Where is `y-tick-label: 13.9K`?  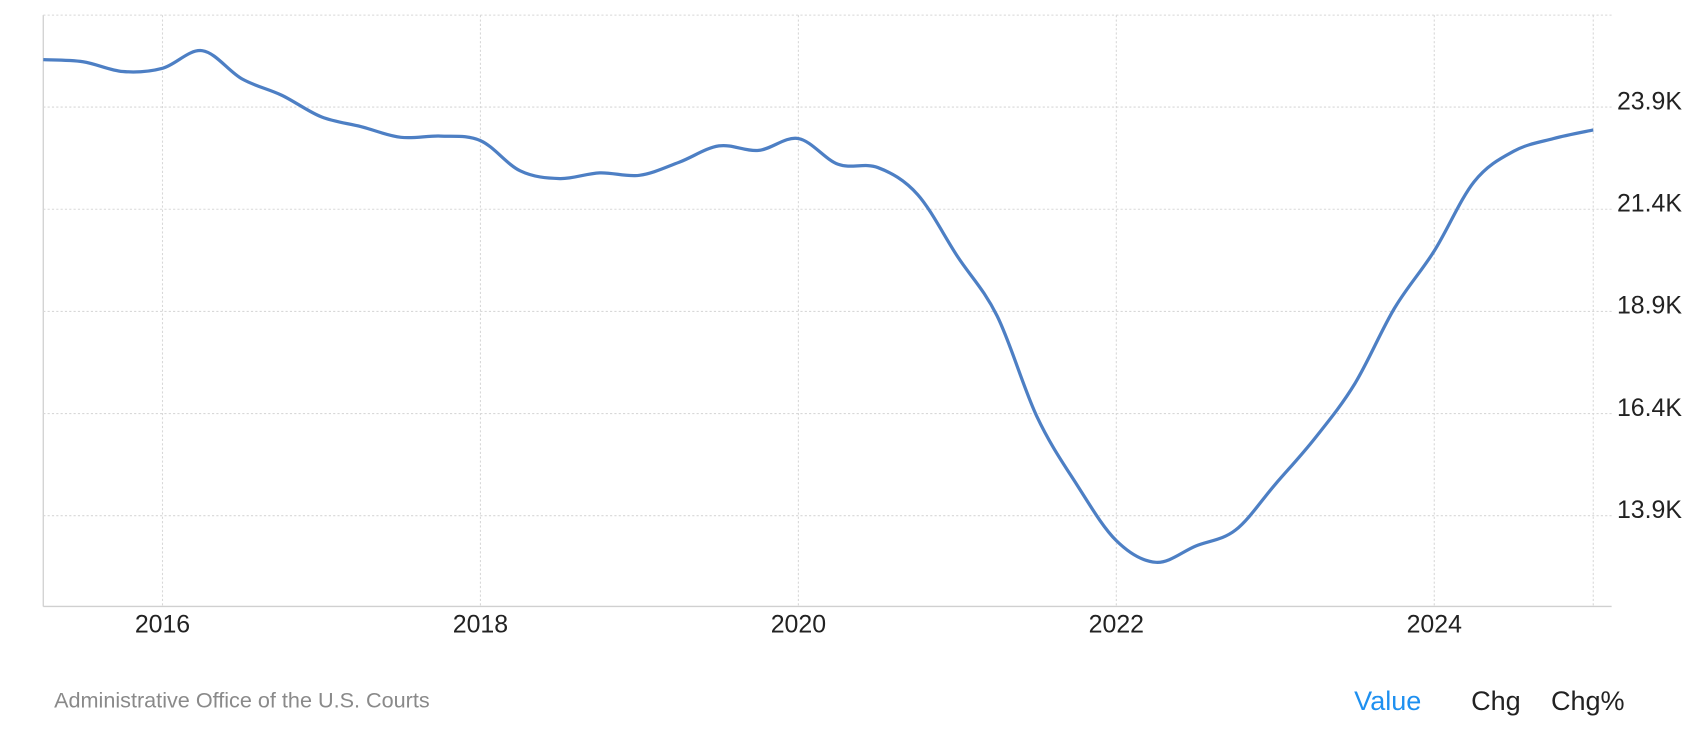 y-tick-label: 13.9K is located at coordinates (1649, 510).